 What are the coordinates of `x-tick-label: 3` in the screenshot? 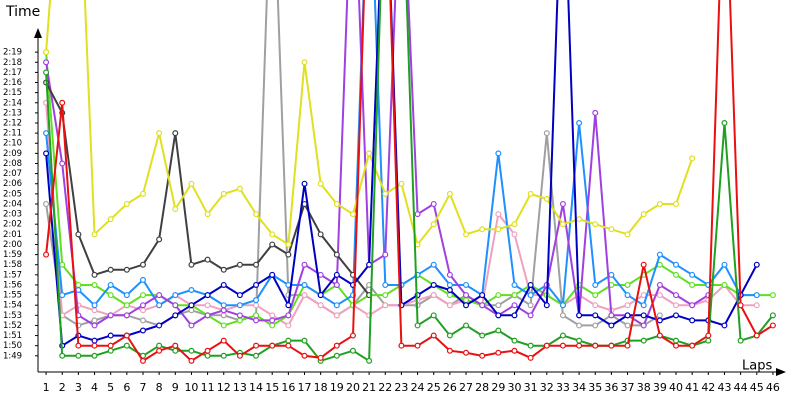 It's located at (78, 387).